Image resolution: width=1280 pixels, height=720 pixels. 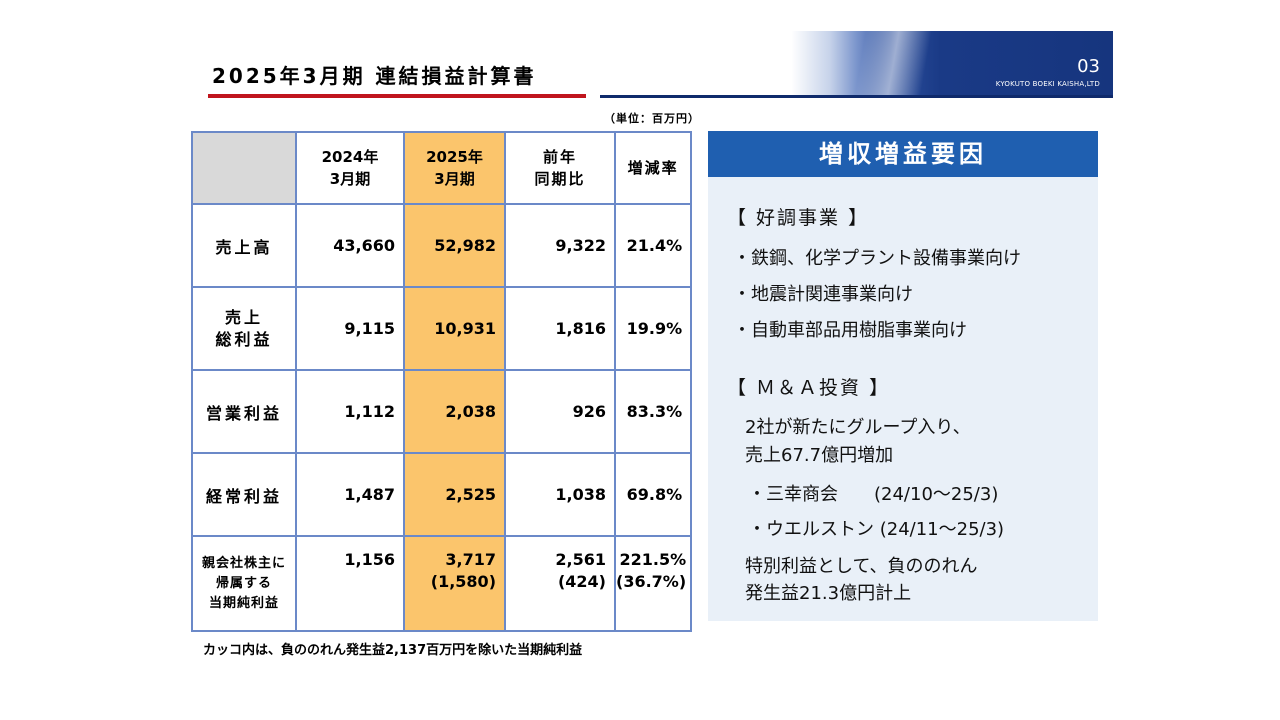 What do you see at coordinates (856, 96) in the screenshot?
I see `header-rule-navy` at bounding box center [856, 96].